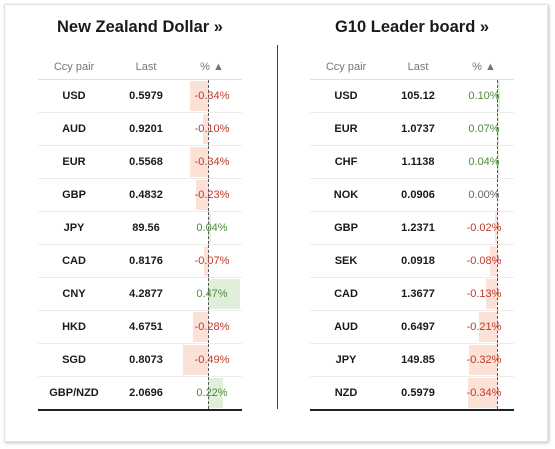  Describe the element at coordinates (140, 27) in the screenshot. I see `nzd-panel-title: New Zealand Dollar »` at that location.